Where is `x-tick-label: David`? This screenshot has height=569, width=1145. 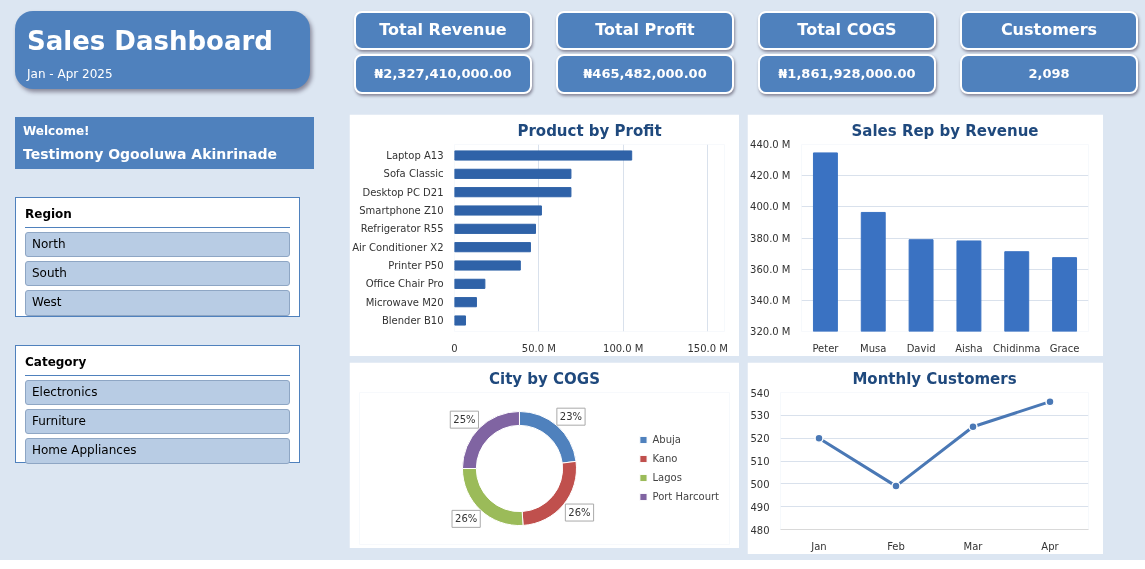
x-tick-label: David is located at coordinates (921, 348).